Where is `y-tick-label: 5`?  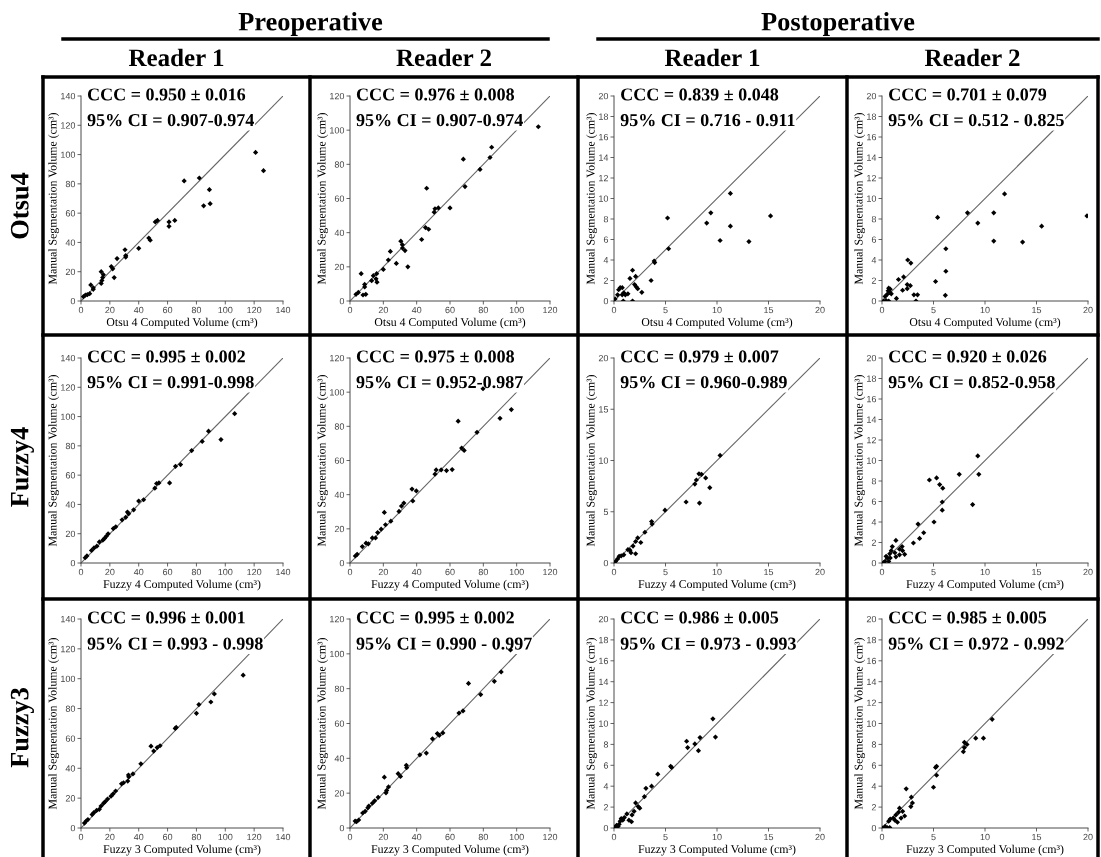
y-tick-label: 5 is located at coordinates (606, 512).